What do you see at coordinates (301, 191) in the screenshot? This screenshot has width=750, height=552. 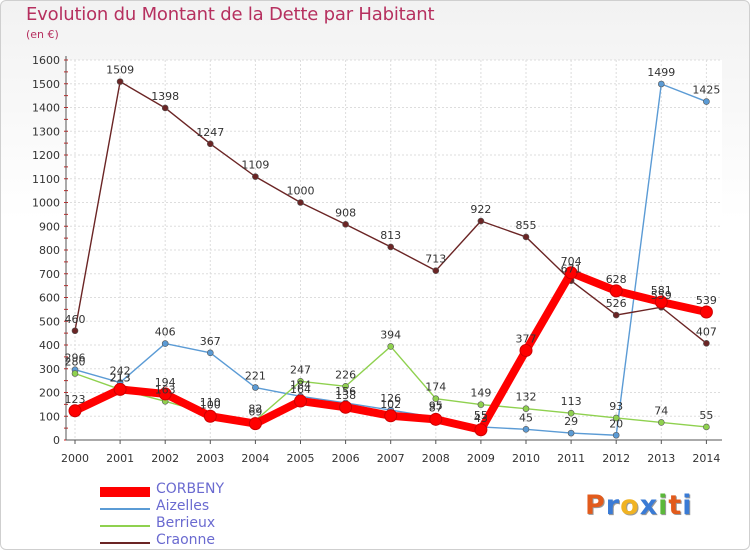 I see `data-label-craonne: 1000` at bounding box center [301, 191].